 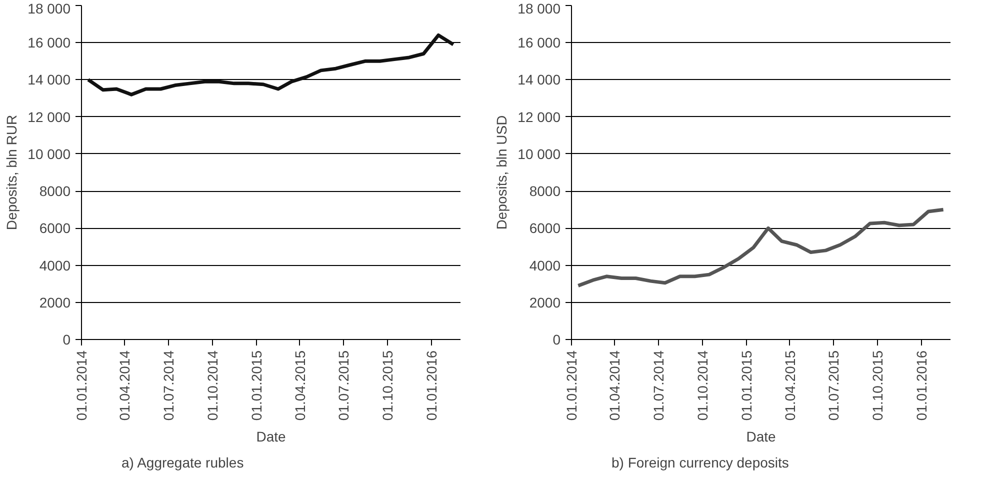 What do you see at coordinates (12, 172) in the screenshot?
I see `y-axis-title: Deposits, bln RUR` at bounding box center [12, 172].